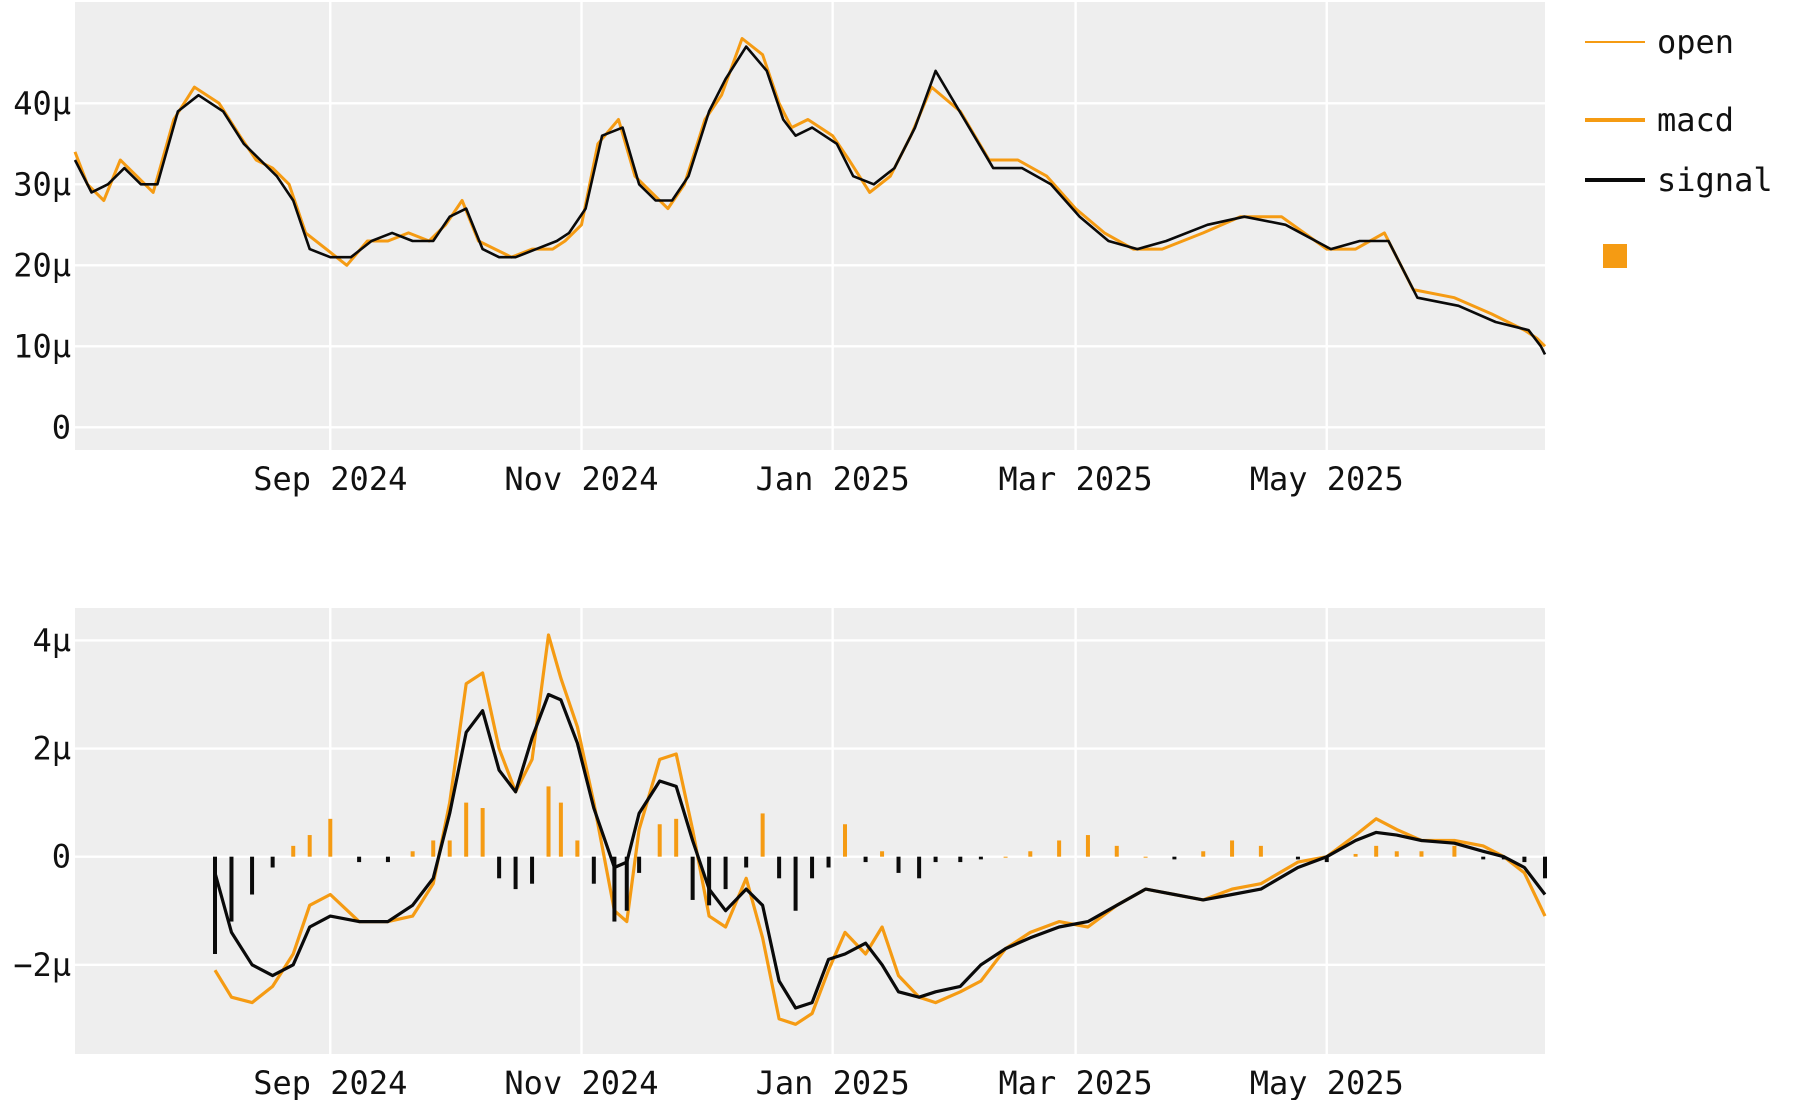 This screenshot has height=1104, width=1800. What do you see at coordinates (1695, 120) in the screenshot?
I see `legend-label-macd: macd` at bounding box center [1695, 120].